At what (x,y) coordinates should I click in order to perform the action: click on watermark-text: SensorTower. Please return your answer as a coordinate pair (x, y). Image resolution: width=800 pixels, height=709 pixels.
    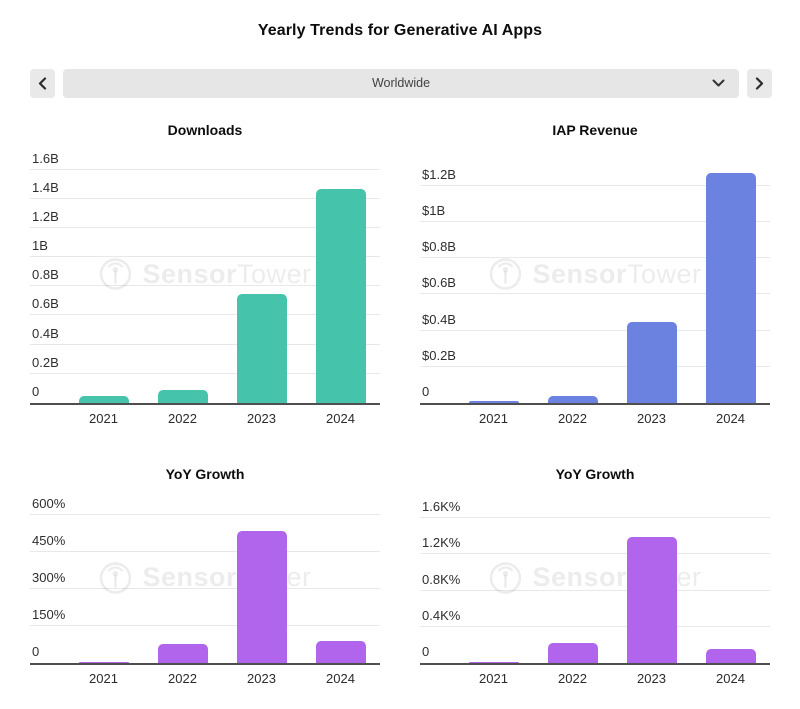
    Looking at the image, I should click on (616, 274).